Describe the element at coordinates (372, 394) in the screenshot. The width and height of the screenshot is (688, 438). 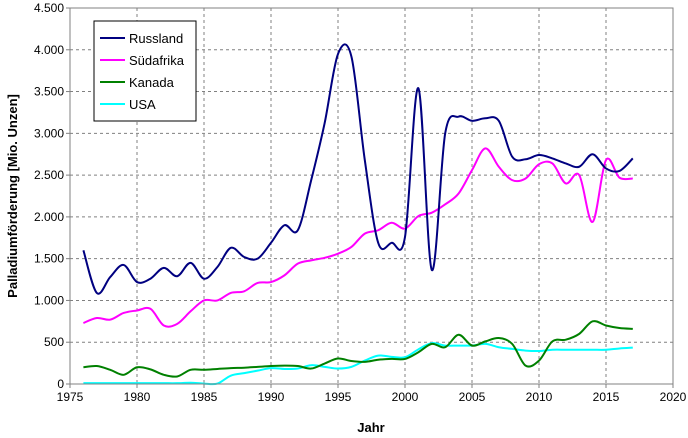
I see `x-axis-ticks: 1975 1980 1985 1990 1995 2000 2005 2010 2015 2020` at that location.